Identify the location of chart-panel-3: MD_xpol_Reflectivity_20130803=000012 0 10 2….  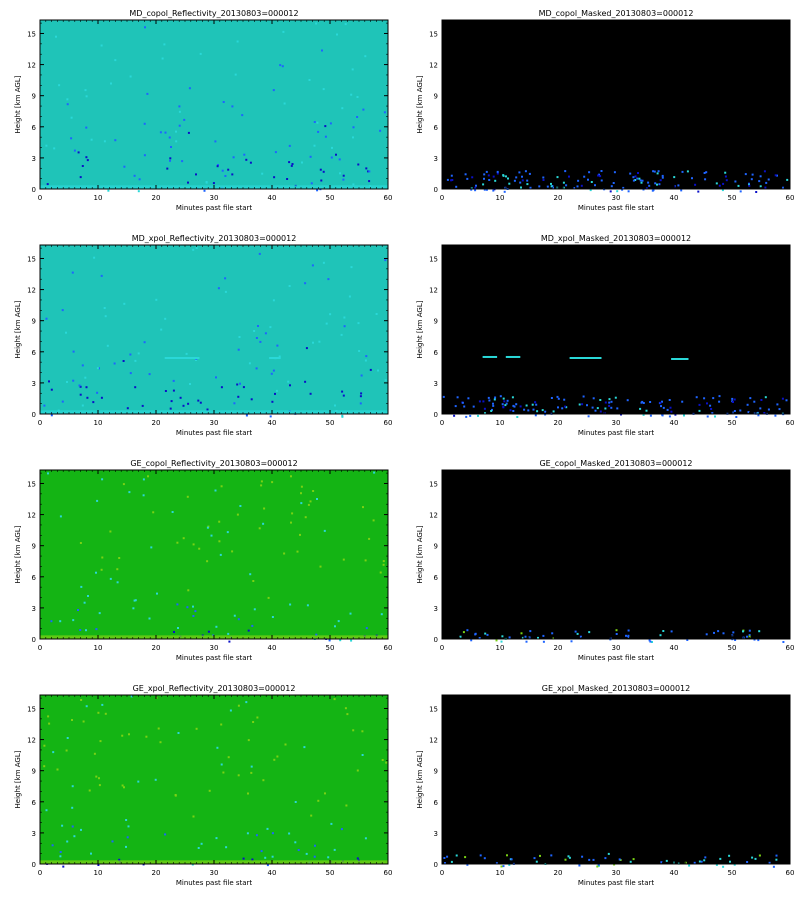
(203, 335).